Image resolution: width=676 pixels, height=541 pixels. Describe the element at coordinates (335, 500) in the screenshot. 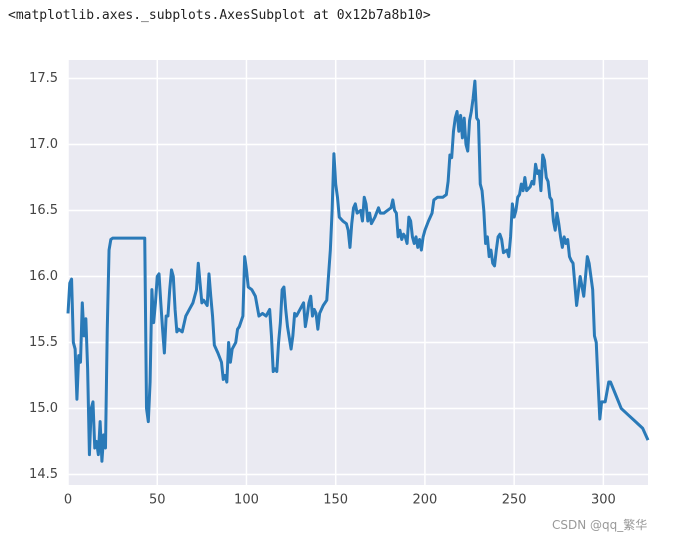

I see `x-tick-label: 150` at that location.